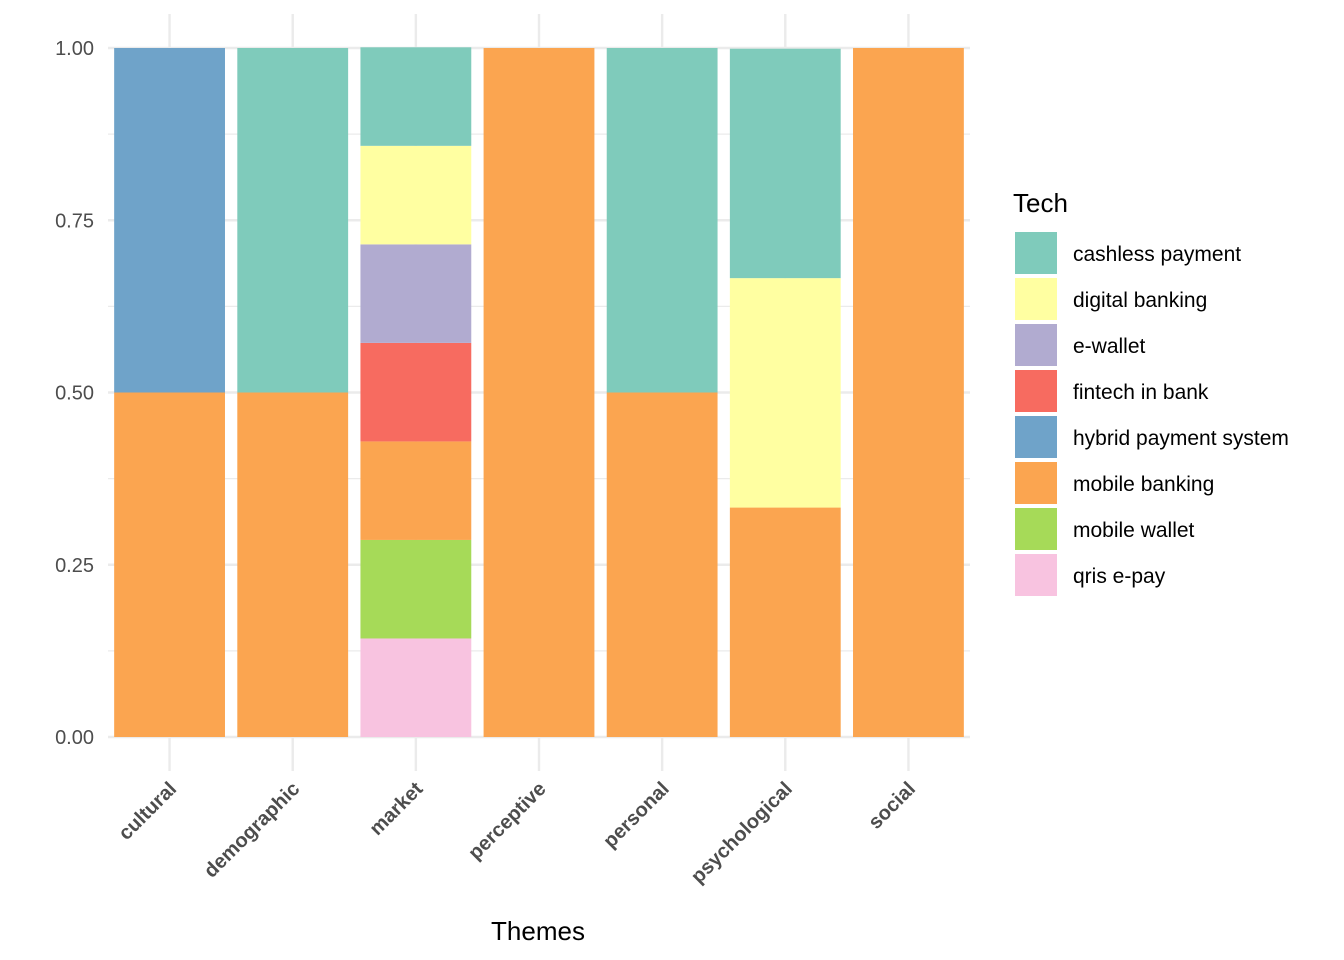 The height and width of the screenshot is (960, 1344). What do you see at coordinates (416, 589) in the screenshot?
I see `bar-segment-market-mobile-wallet` at bounding box center [416, 589].